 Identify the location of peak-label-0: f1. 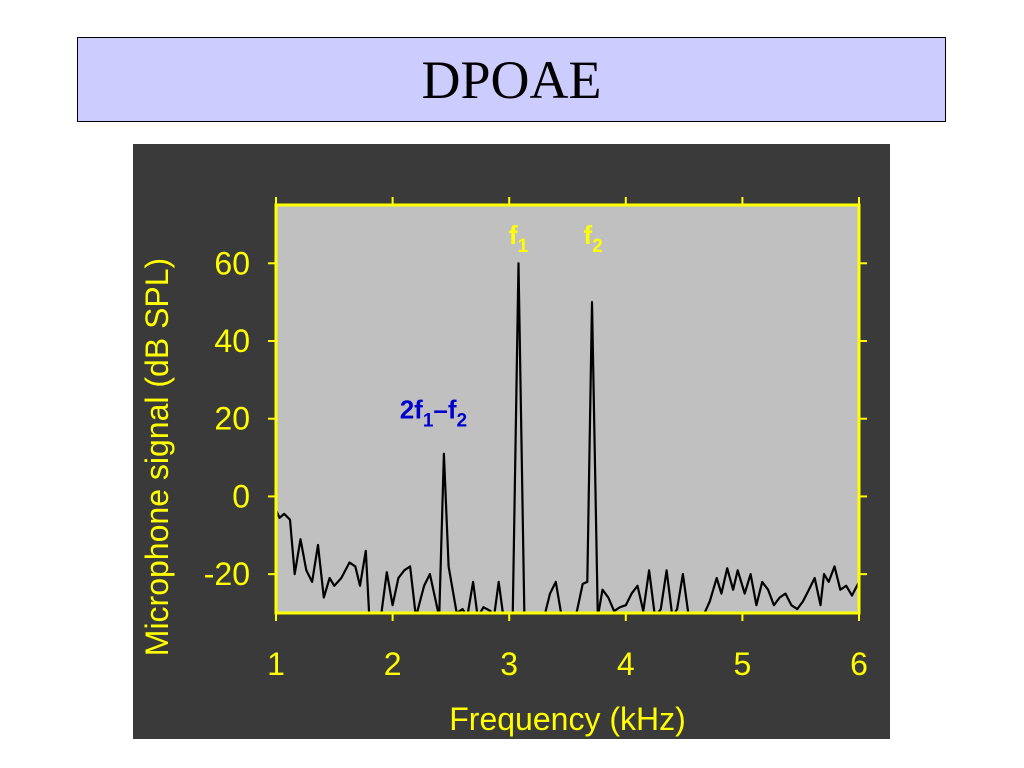
(519, 238).